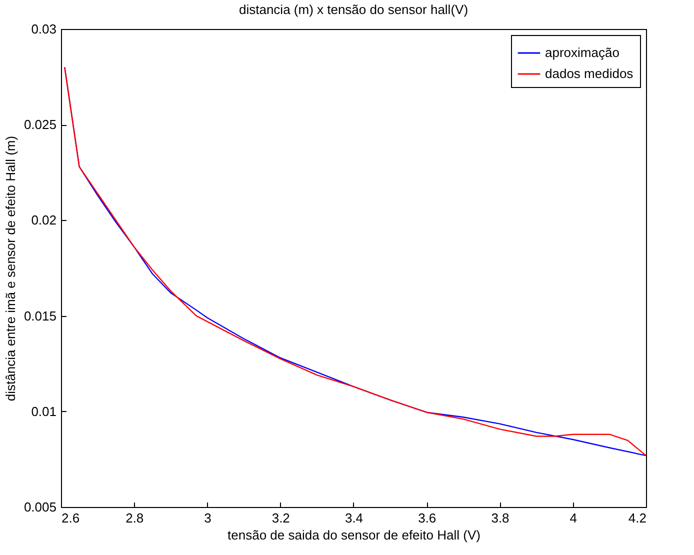  Describe the element at coordinates (637, 518) in the screenshot. I see `x-tick-label: 4.2` at that location.